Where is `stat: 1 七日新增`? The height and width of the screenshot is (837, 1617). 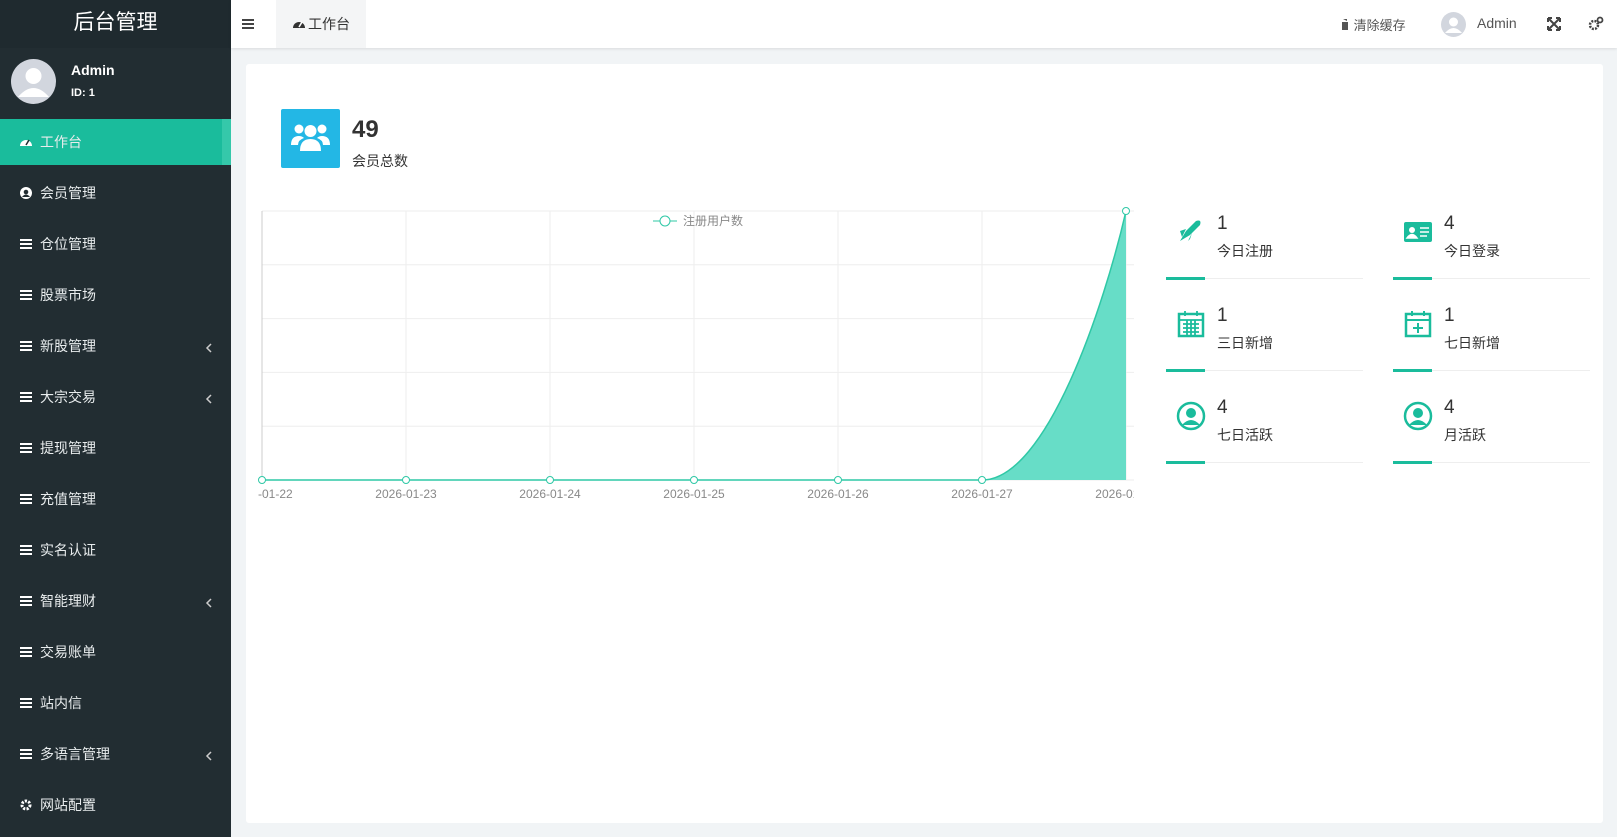 stat: 1 七日新增 is located at coordinates (1491, 337).